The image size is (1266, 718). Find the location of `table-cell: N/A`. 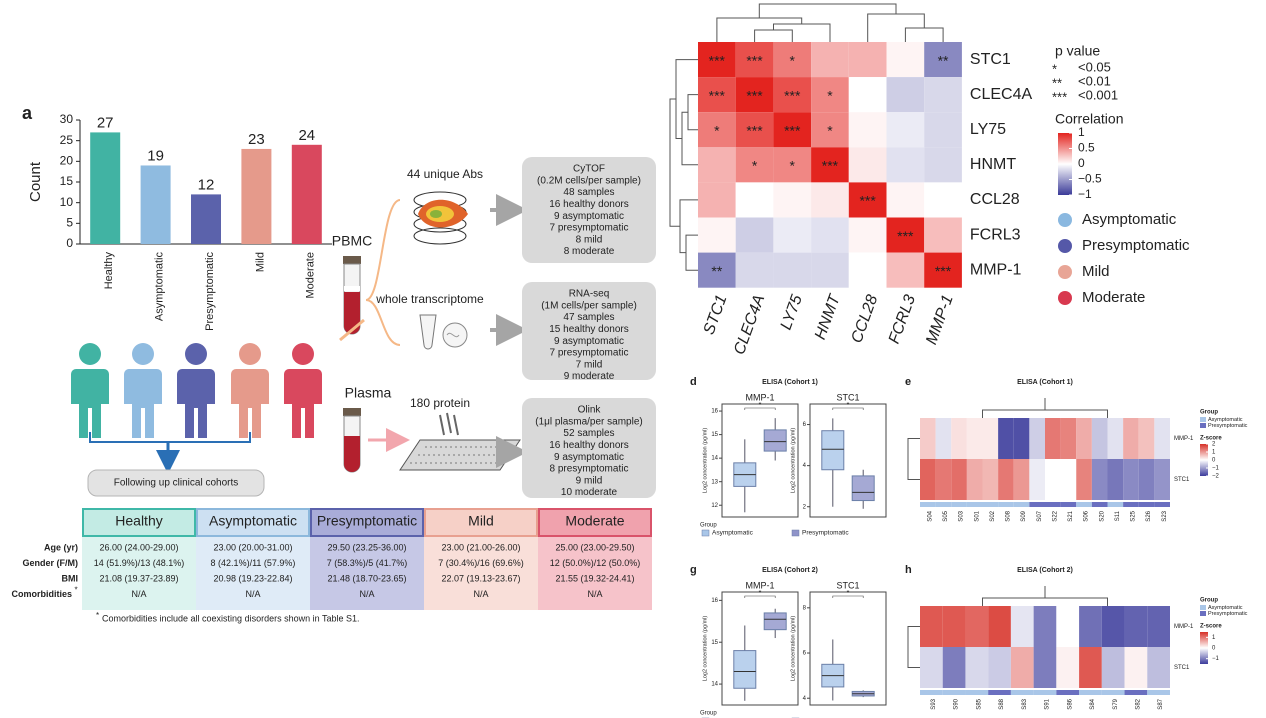

table-cell: N/A is located at coordinates (366, 594).